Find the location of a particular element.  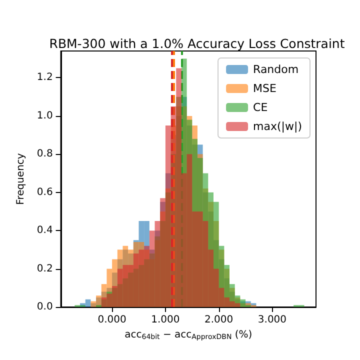

y-axis-title: Frequency is located at coordinates (21, 179).